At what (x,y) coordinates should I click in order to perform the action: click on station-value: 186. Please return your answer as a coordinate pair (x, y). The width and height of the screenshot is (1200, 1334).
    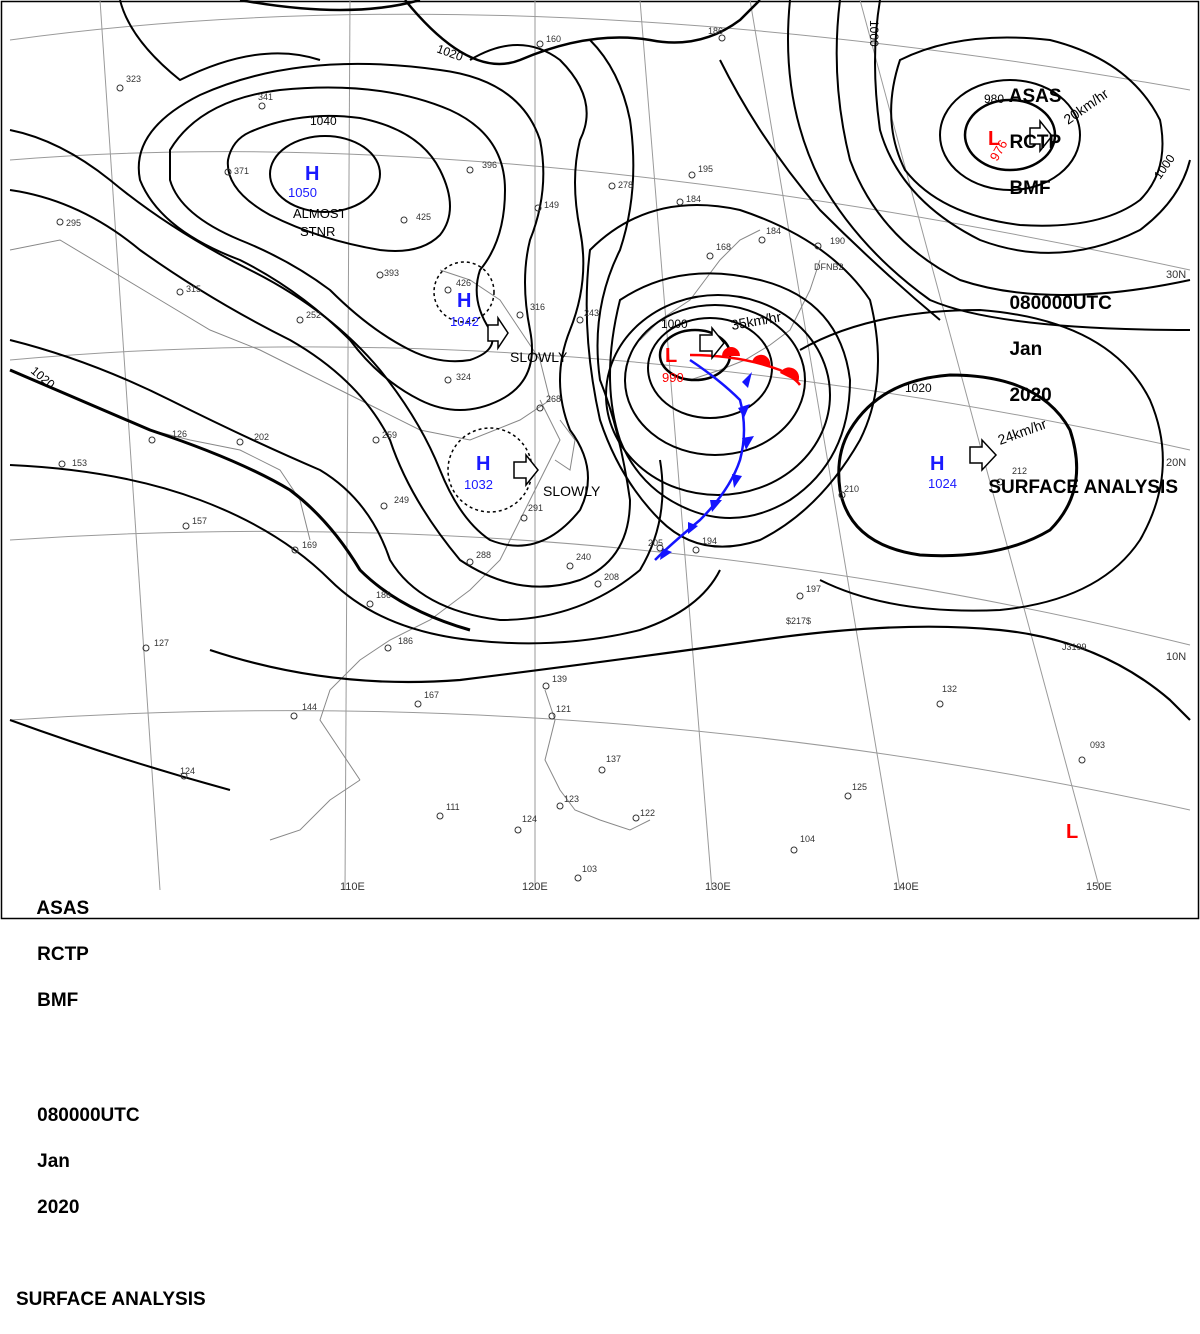
    Looking at the image, I should click on (405, 641).